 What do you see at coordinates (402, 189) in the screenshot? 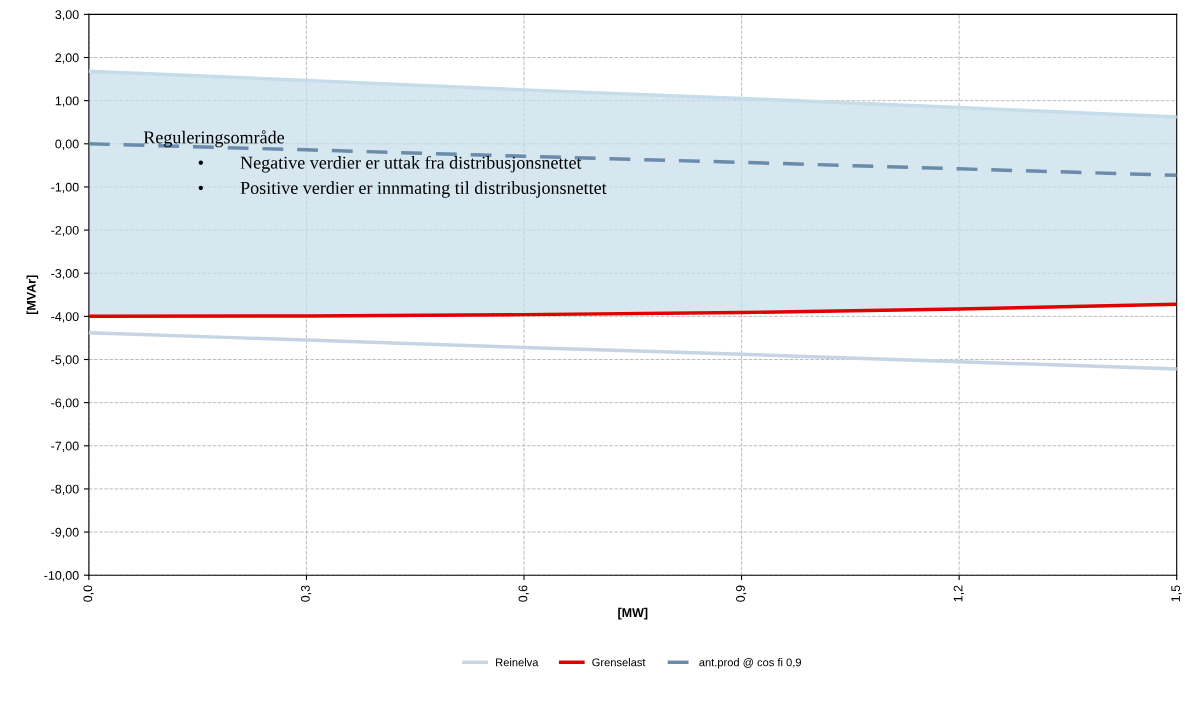
I see `annotation: • Positive verdier er innmating til distribusjonsnettet` at bounding box center [402, 189].